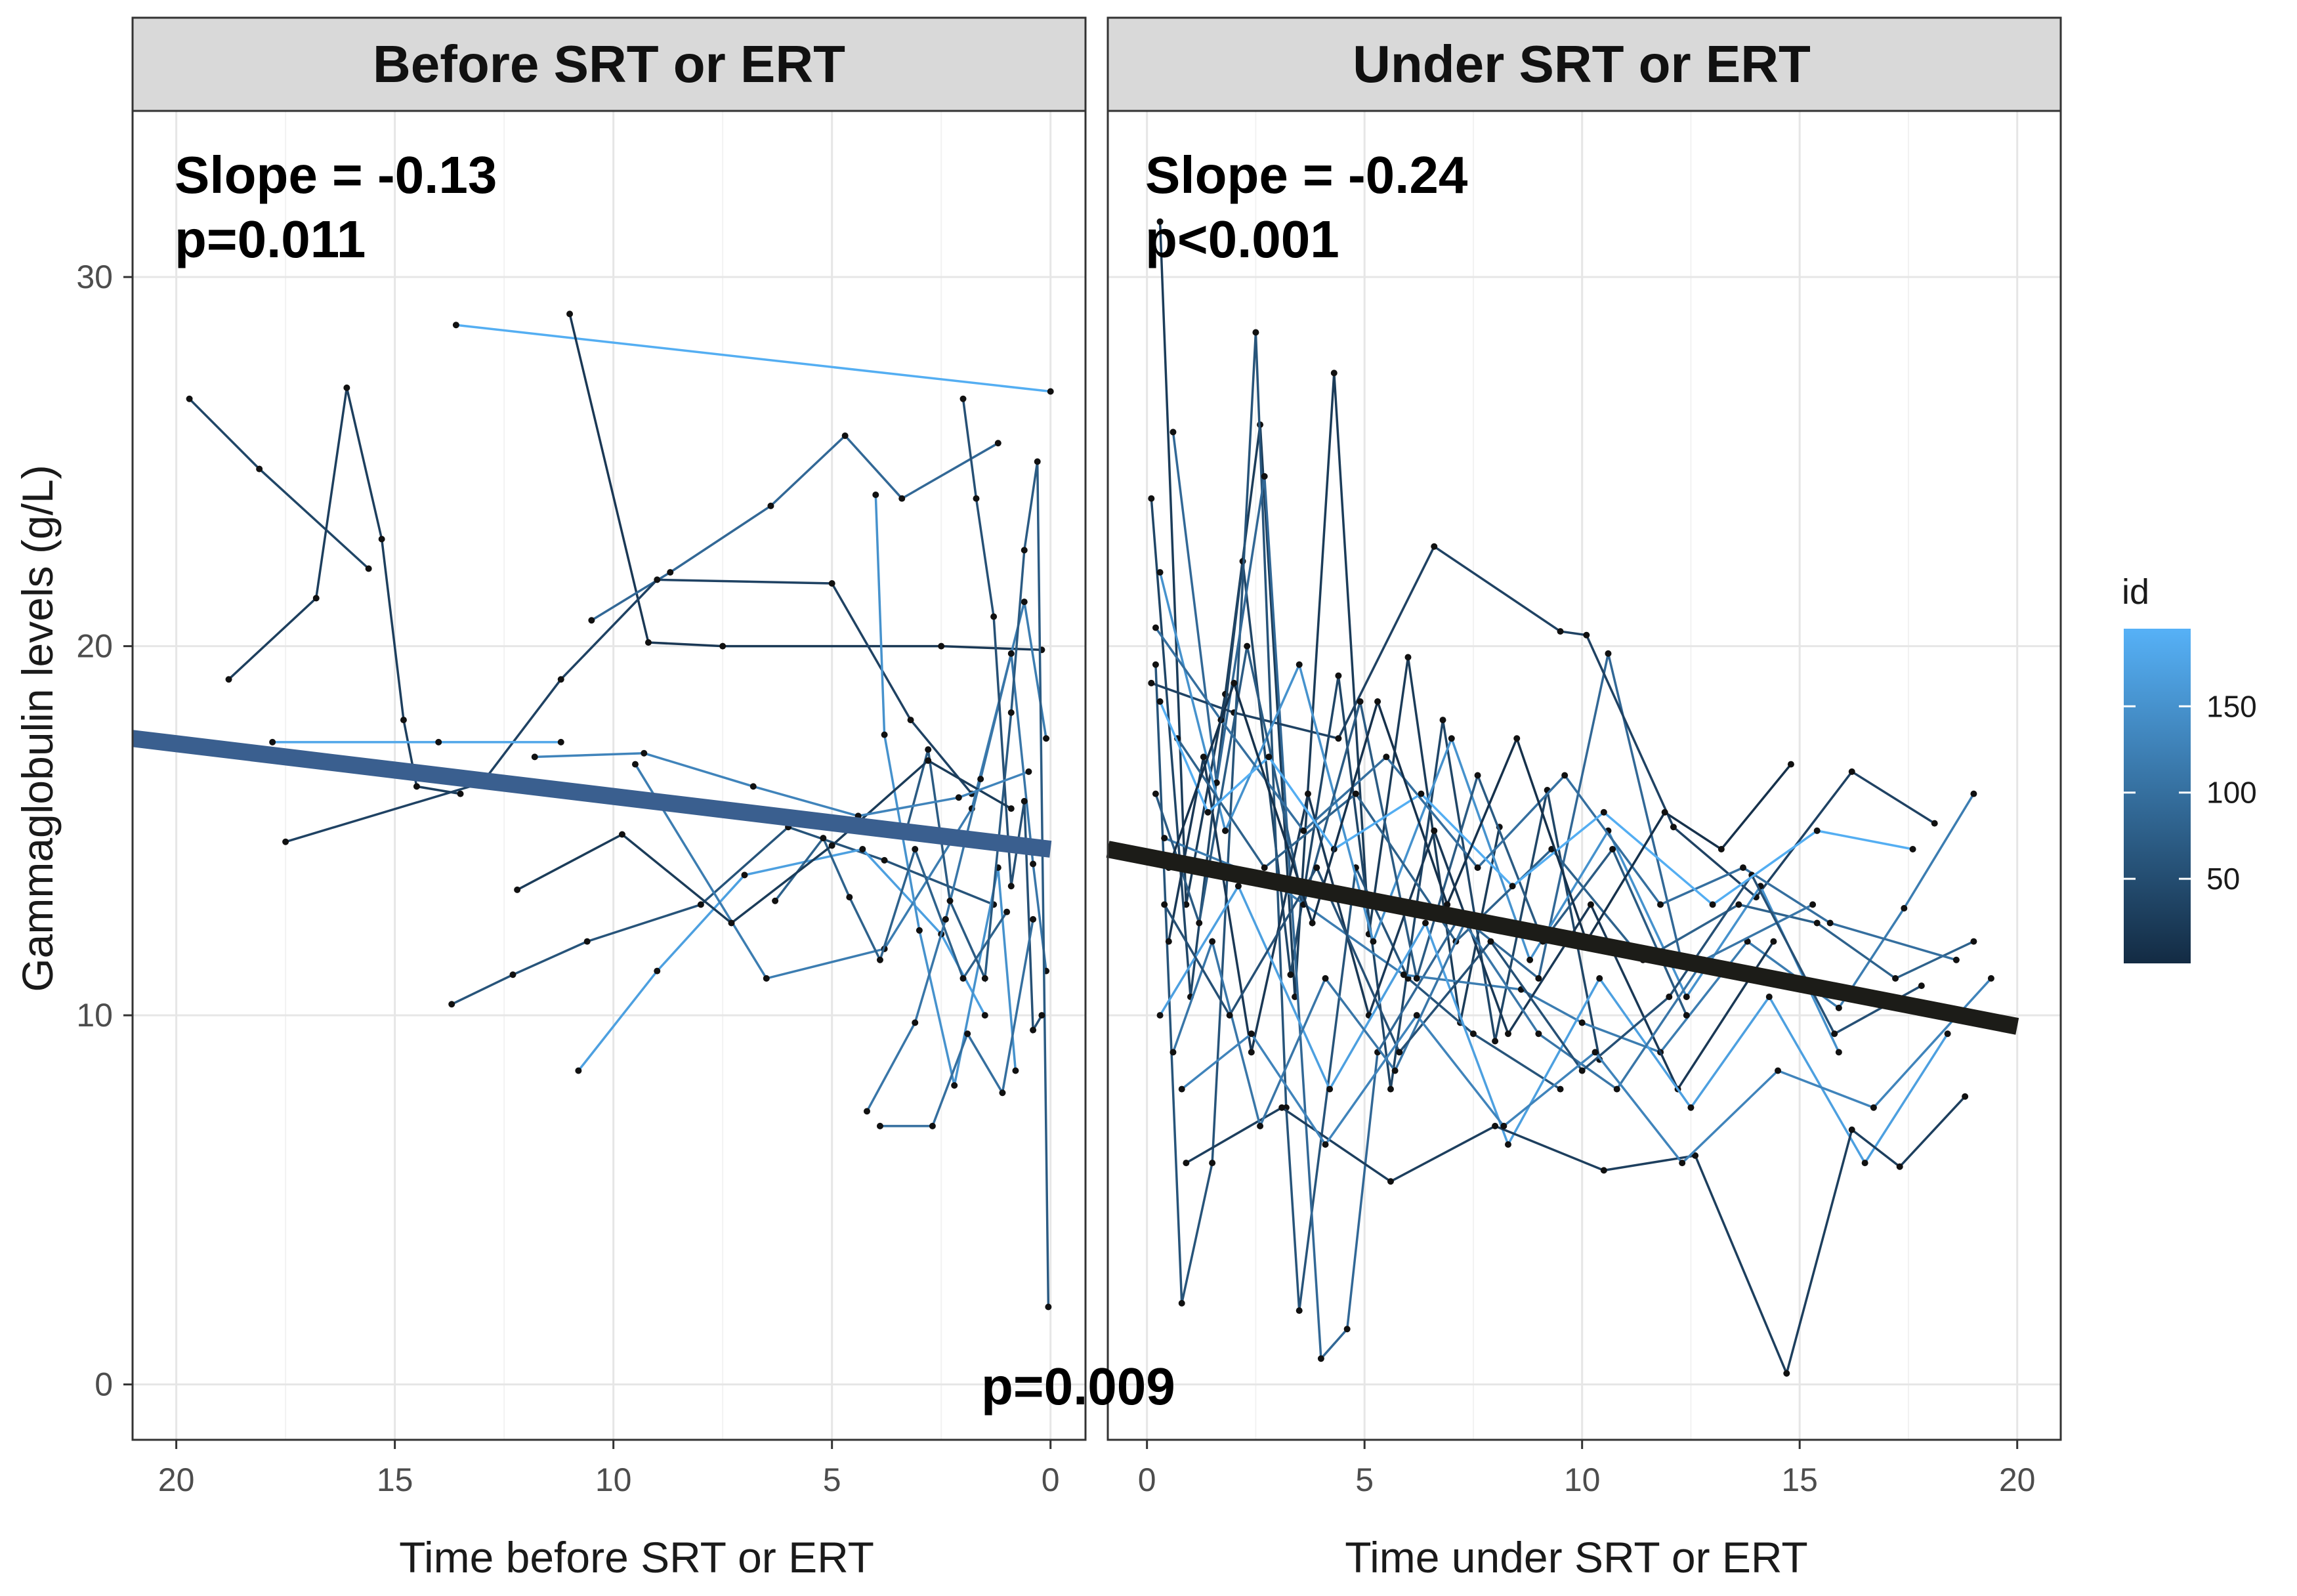 This screenshot has width=2297, height=1596. Describe the element at coordinates (1587, 1469) in the screenshot. I see `panel-under-x-axis: 0 5 10 15 20` at that location.